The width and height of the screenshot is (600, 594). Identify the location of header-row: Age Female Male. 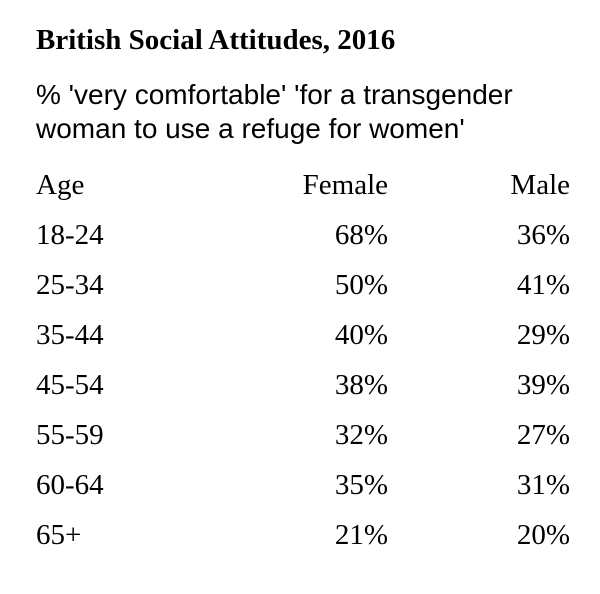
(303, 185).